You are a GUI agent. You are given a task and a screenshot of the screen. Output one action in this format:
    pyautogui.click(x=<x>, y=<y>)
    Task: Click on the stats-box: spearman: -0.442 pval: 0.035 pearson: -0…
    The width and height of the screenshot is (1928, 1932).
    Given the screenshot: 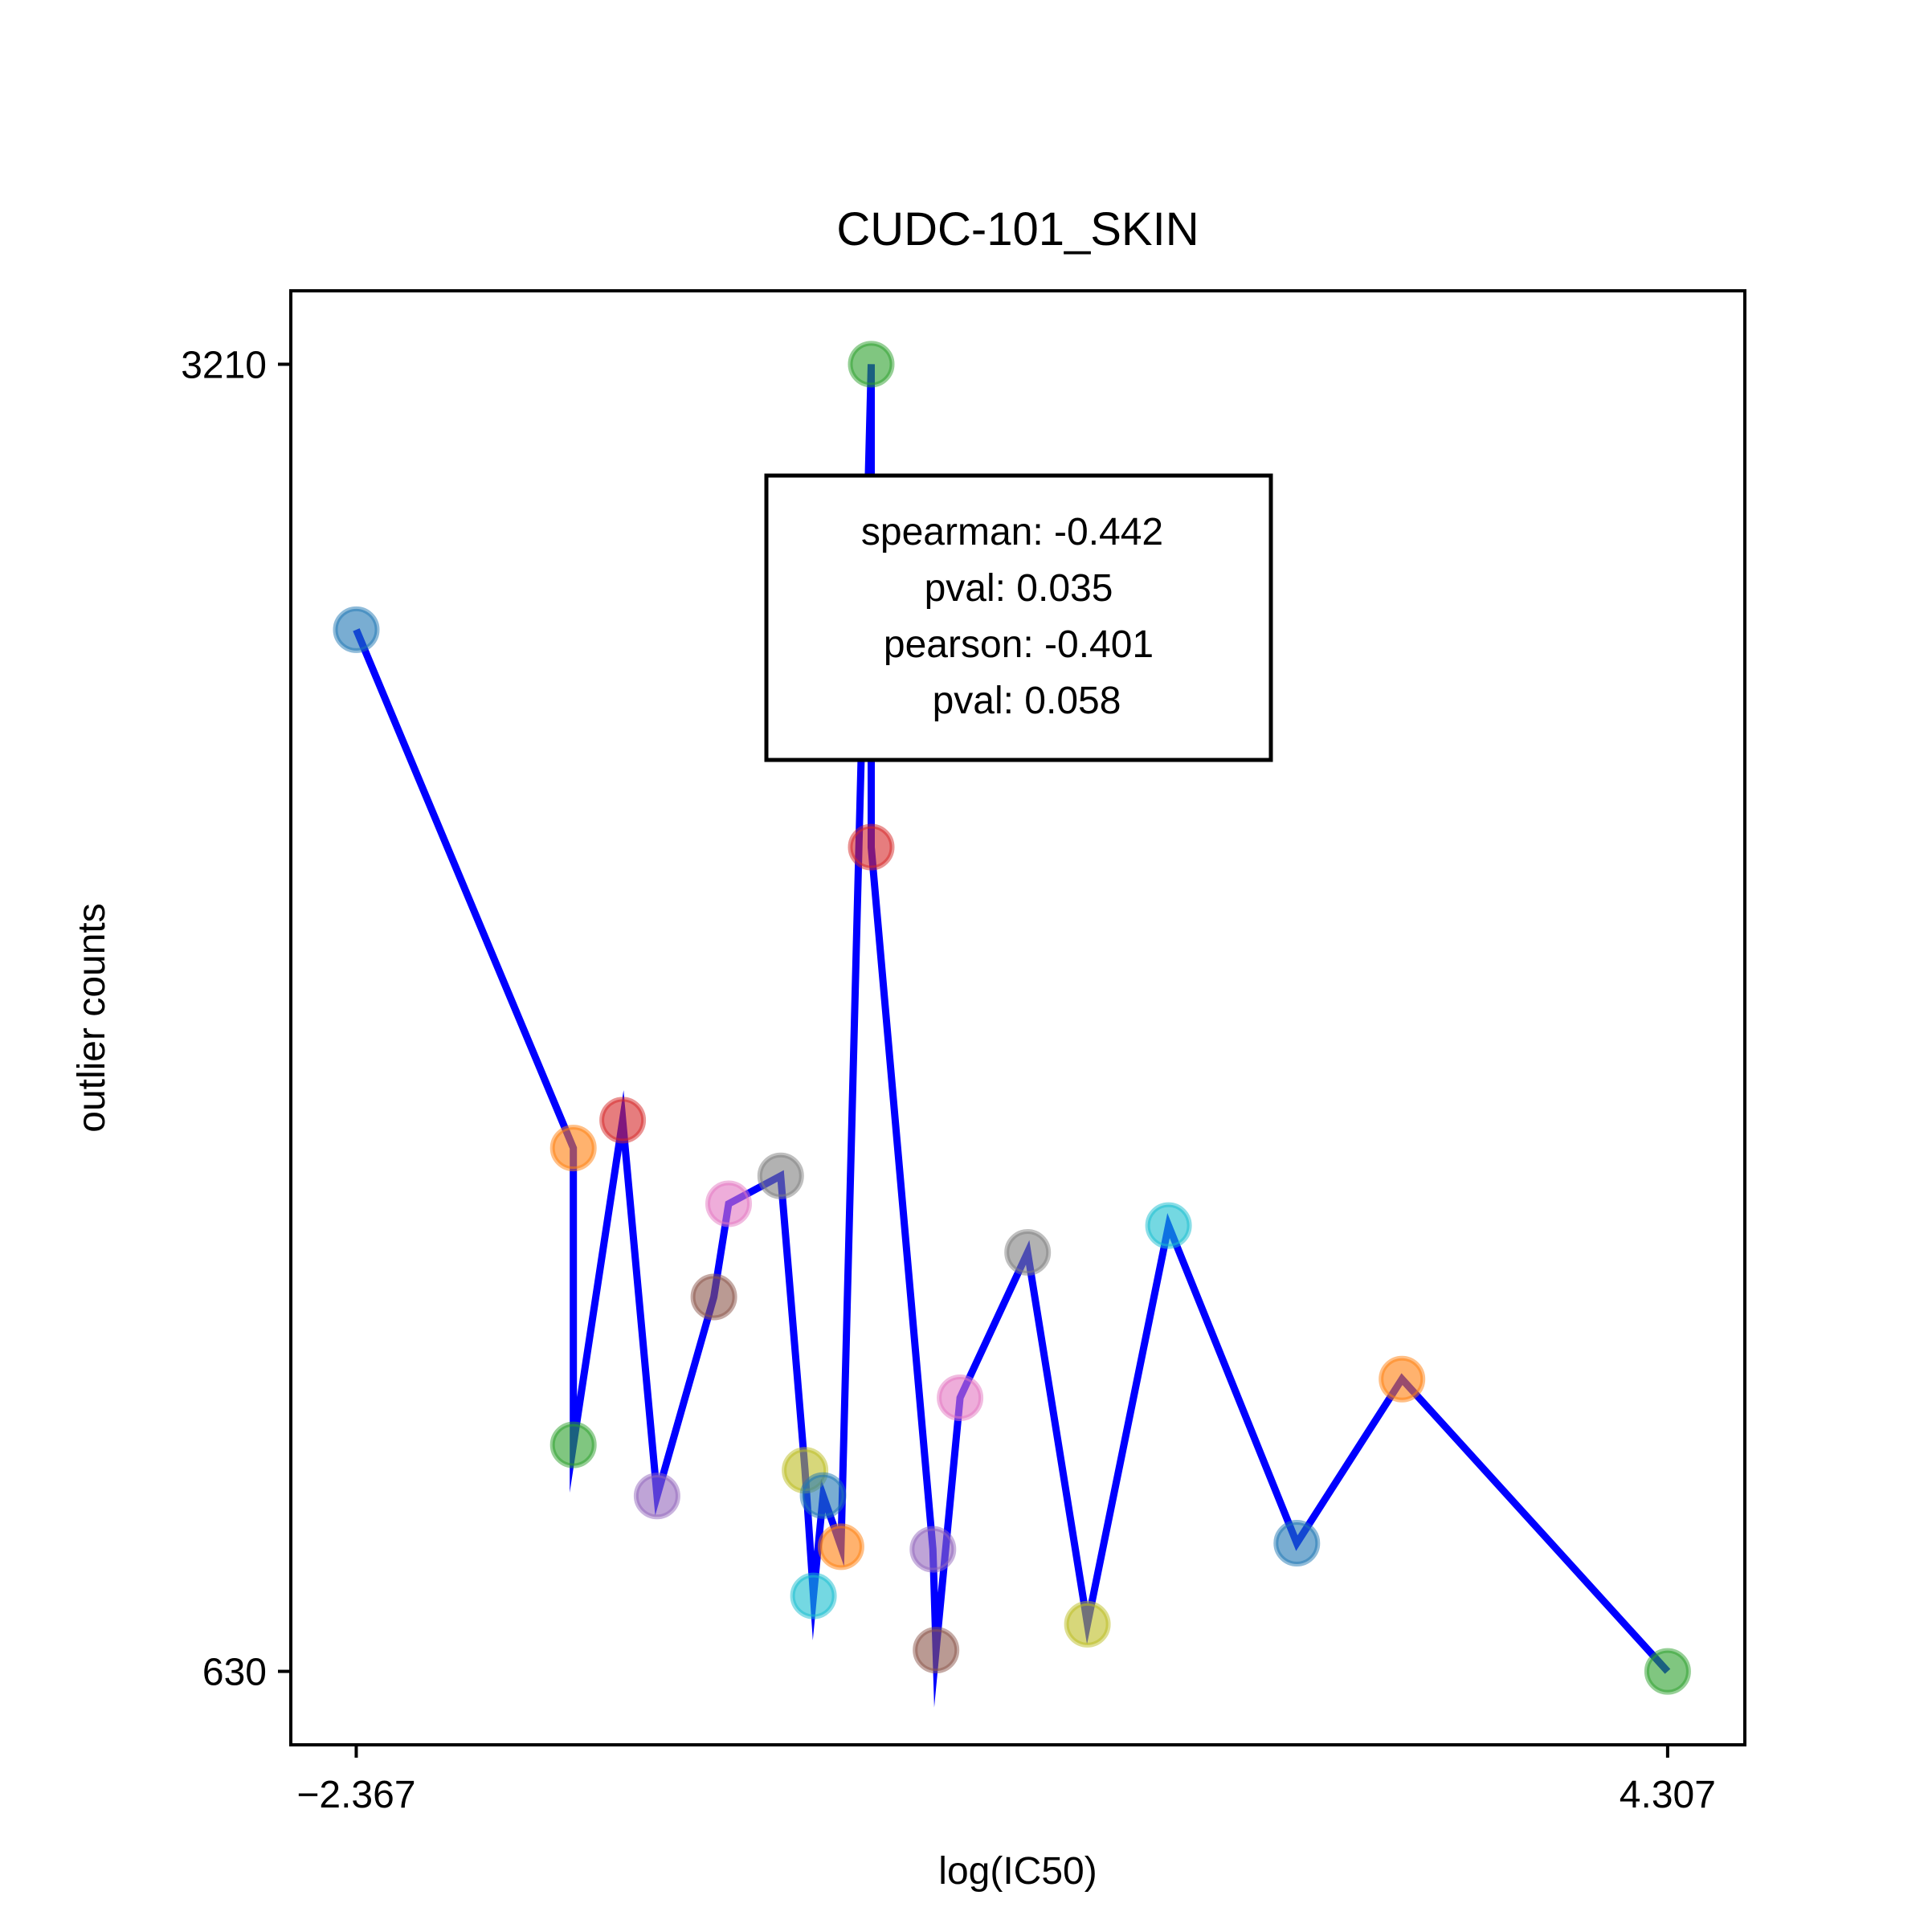 What is the action you would take?
    pyautogui.click(x=1018, y=618)
    